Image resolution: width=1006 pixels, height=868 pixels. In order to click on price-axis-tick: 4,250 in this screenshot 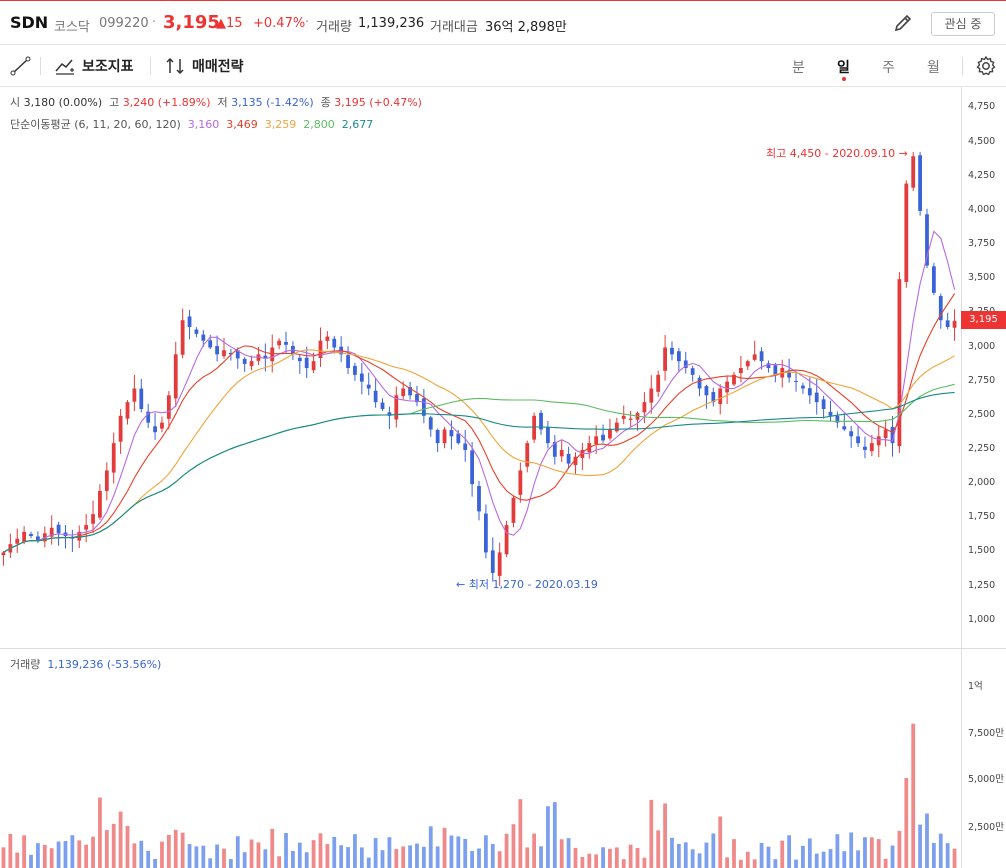, I will do `click(982, 175)`.